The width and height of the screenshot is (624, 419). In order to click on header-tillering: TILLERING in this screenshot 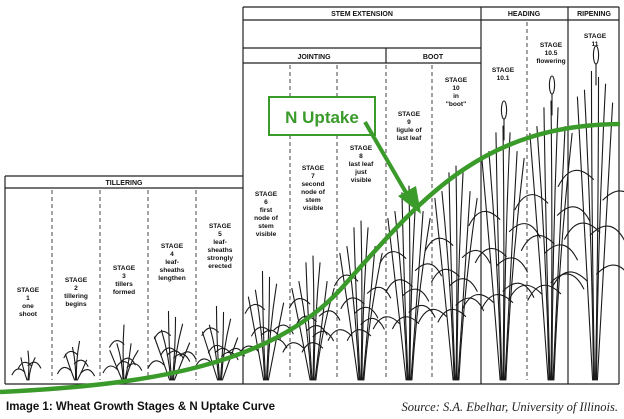, I will do `click(124, 183)`.